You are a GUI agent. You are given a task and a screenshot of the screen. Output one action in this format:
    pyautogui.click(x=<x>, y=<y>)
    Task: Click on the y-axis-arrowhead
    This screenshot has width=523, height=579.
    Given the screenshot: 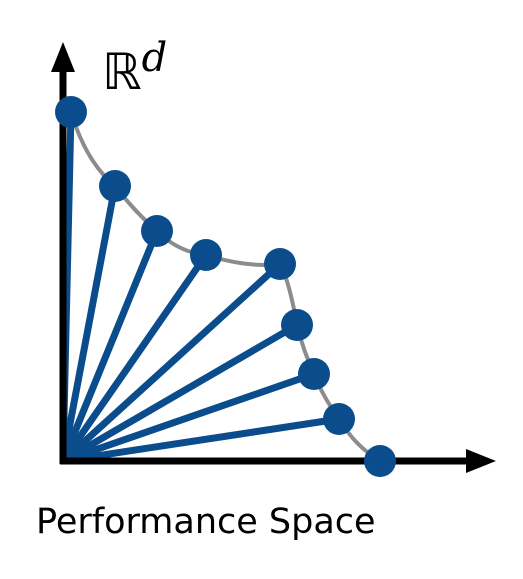 What is the action you would take?
    pyautogui.click(x=63, y=57)
    